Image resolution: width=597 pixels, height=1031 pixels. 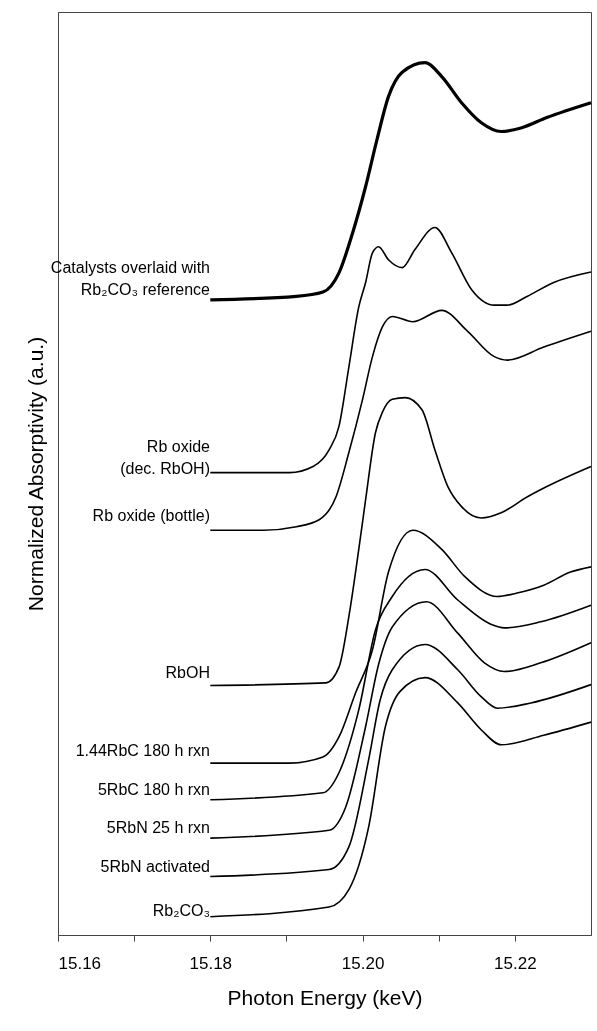 I want to click on x-axis-title: Photon Energy (keV), so click(x=325, y=997).